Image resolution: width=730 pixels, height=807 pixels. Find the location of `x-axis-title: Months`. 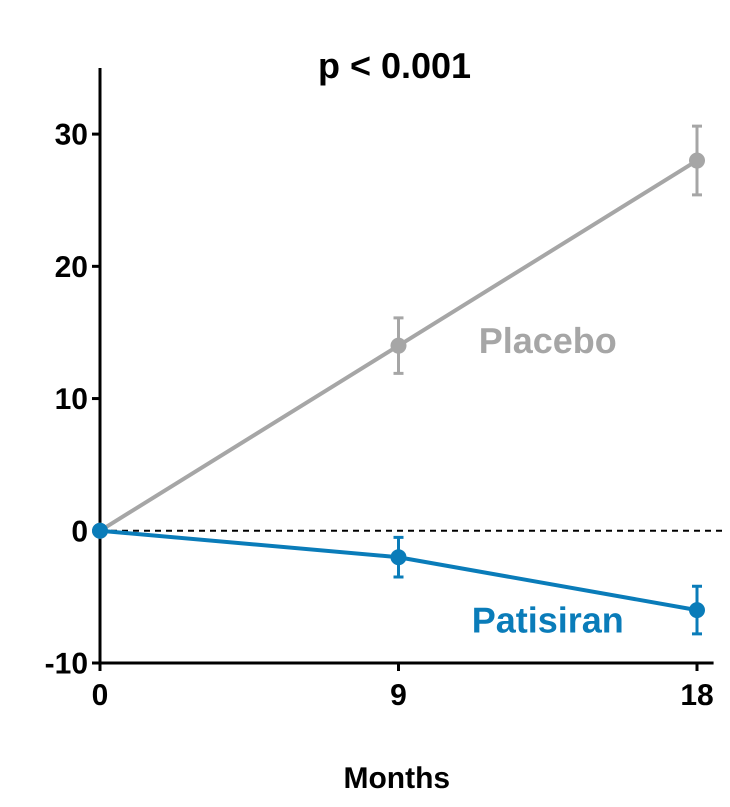

x-axis-title: Months is located at coordinates (396, 778).